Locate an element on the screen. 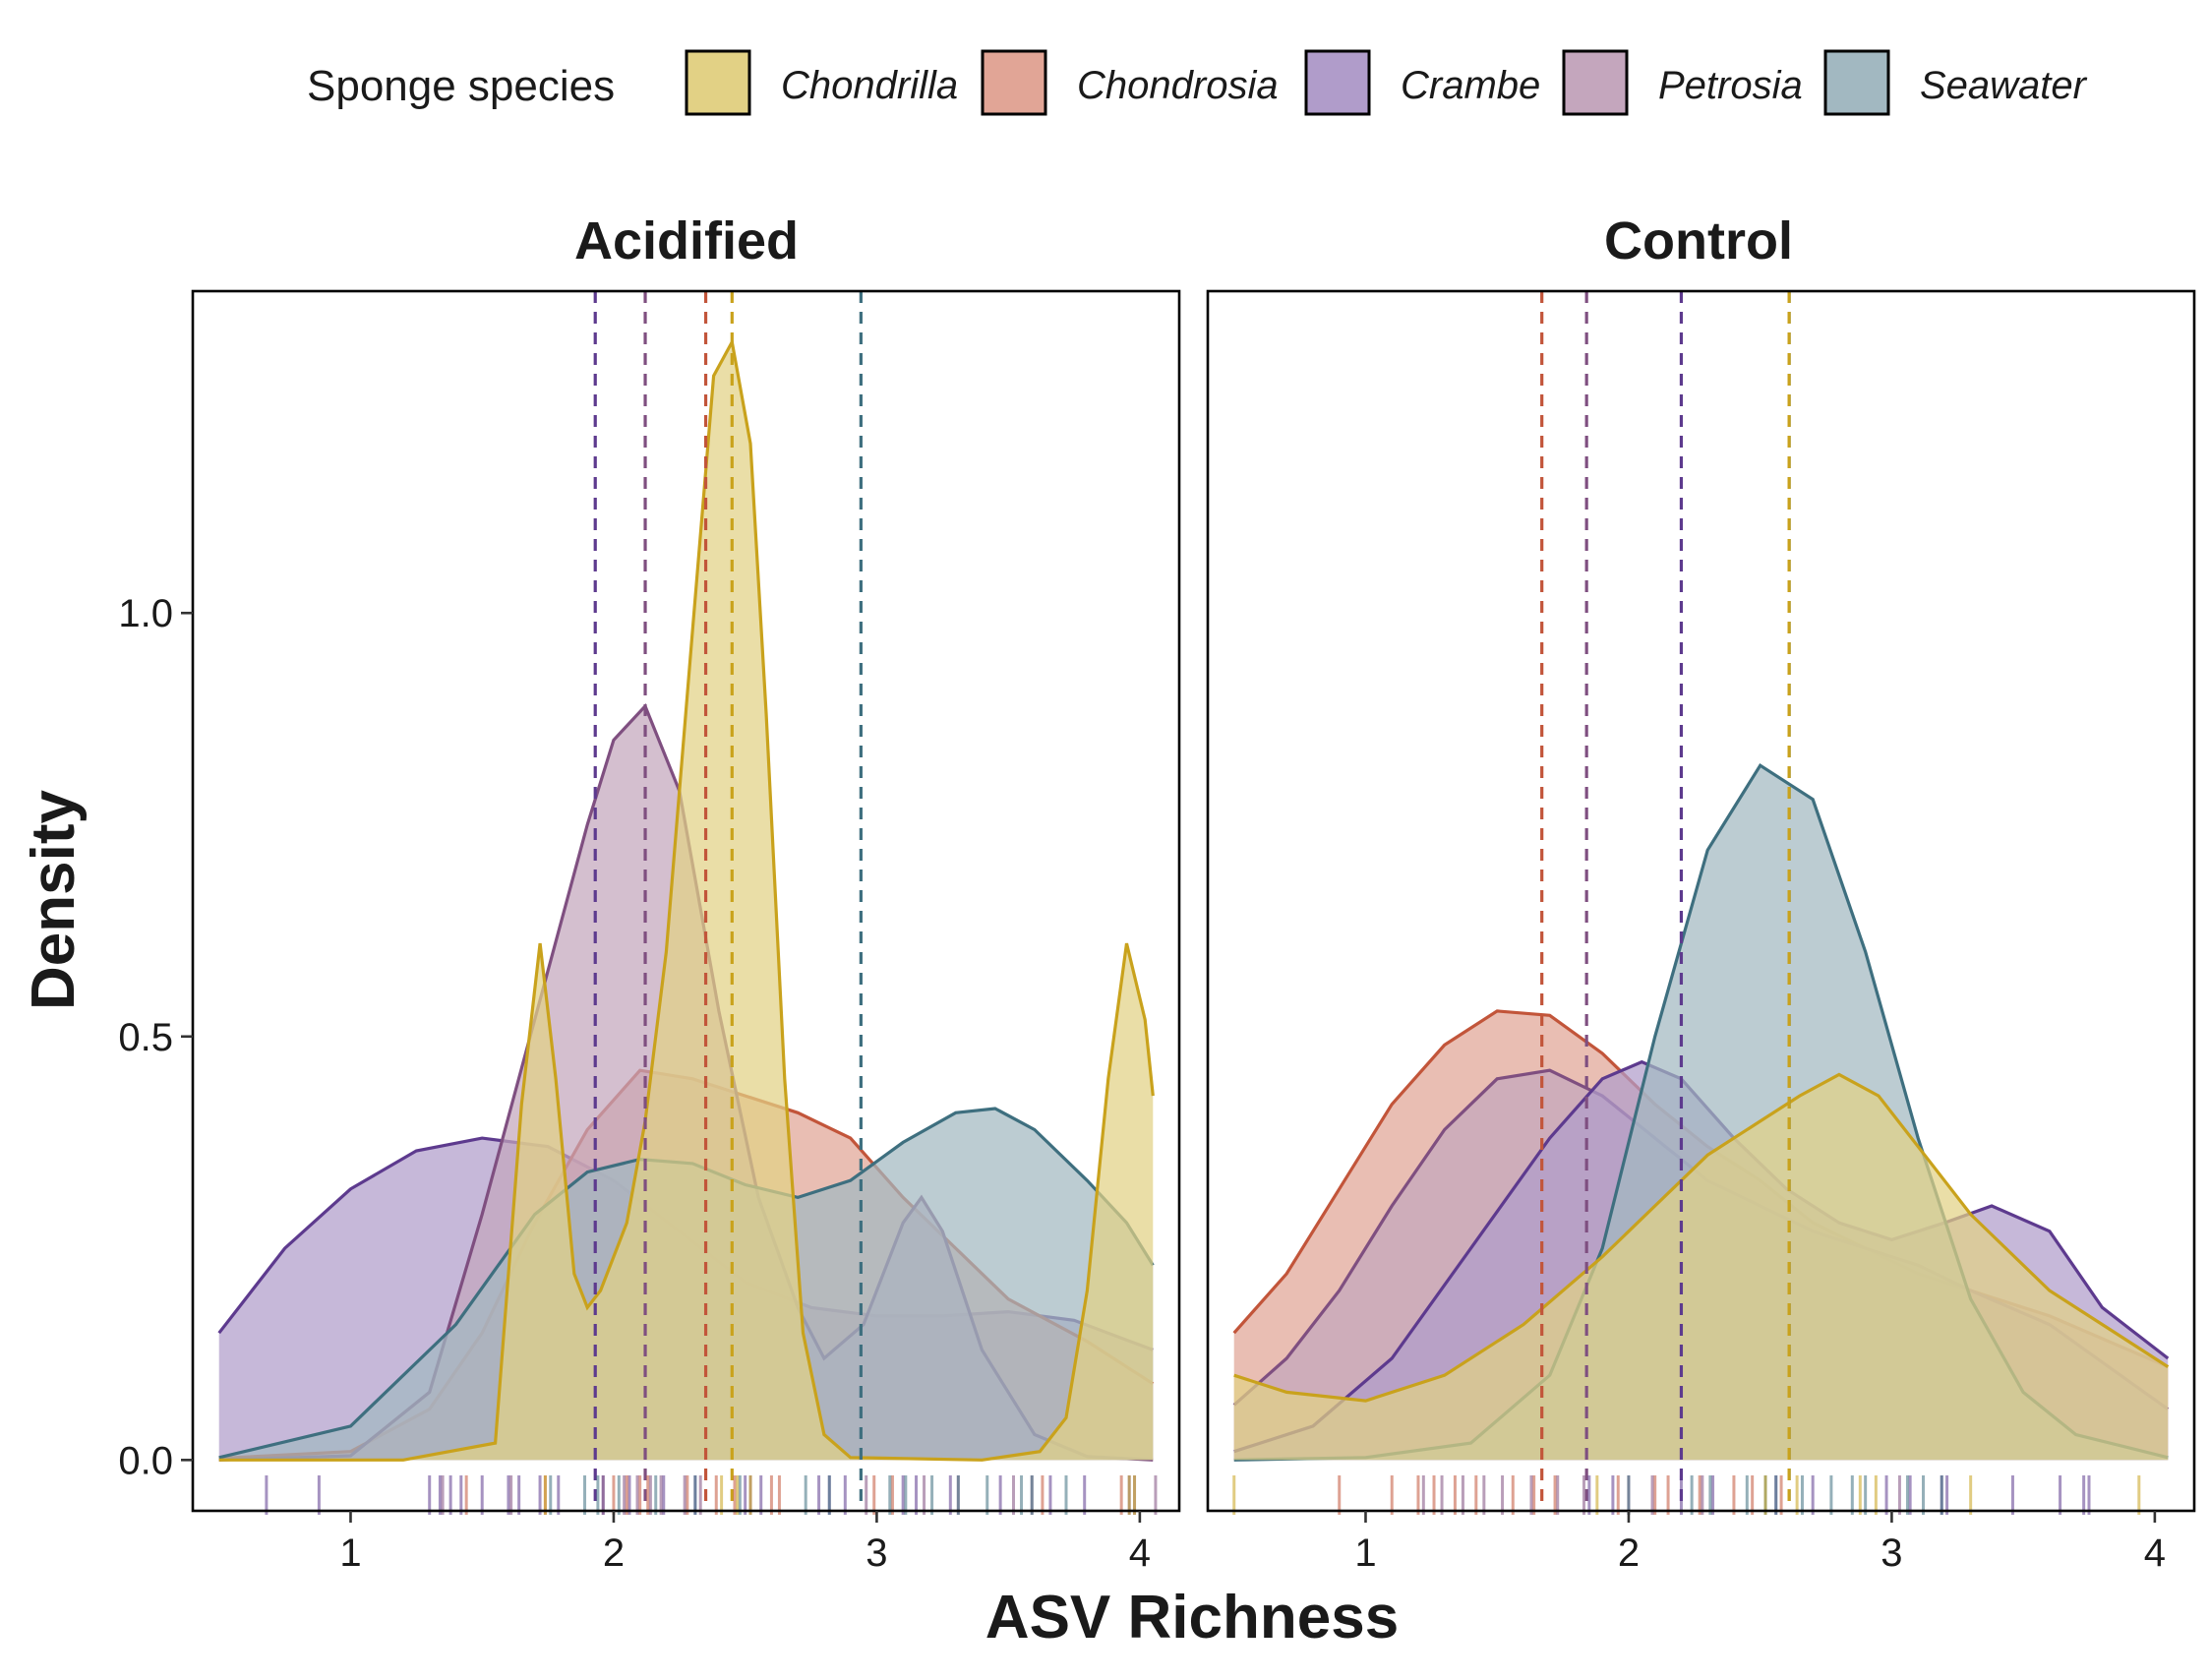 The height and width of the screenshot is (1680, 2209). acidified-x-tick-label: 2 is located at coordinates (614, 1553).